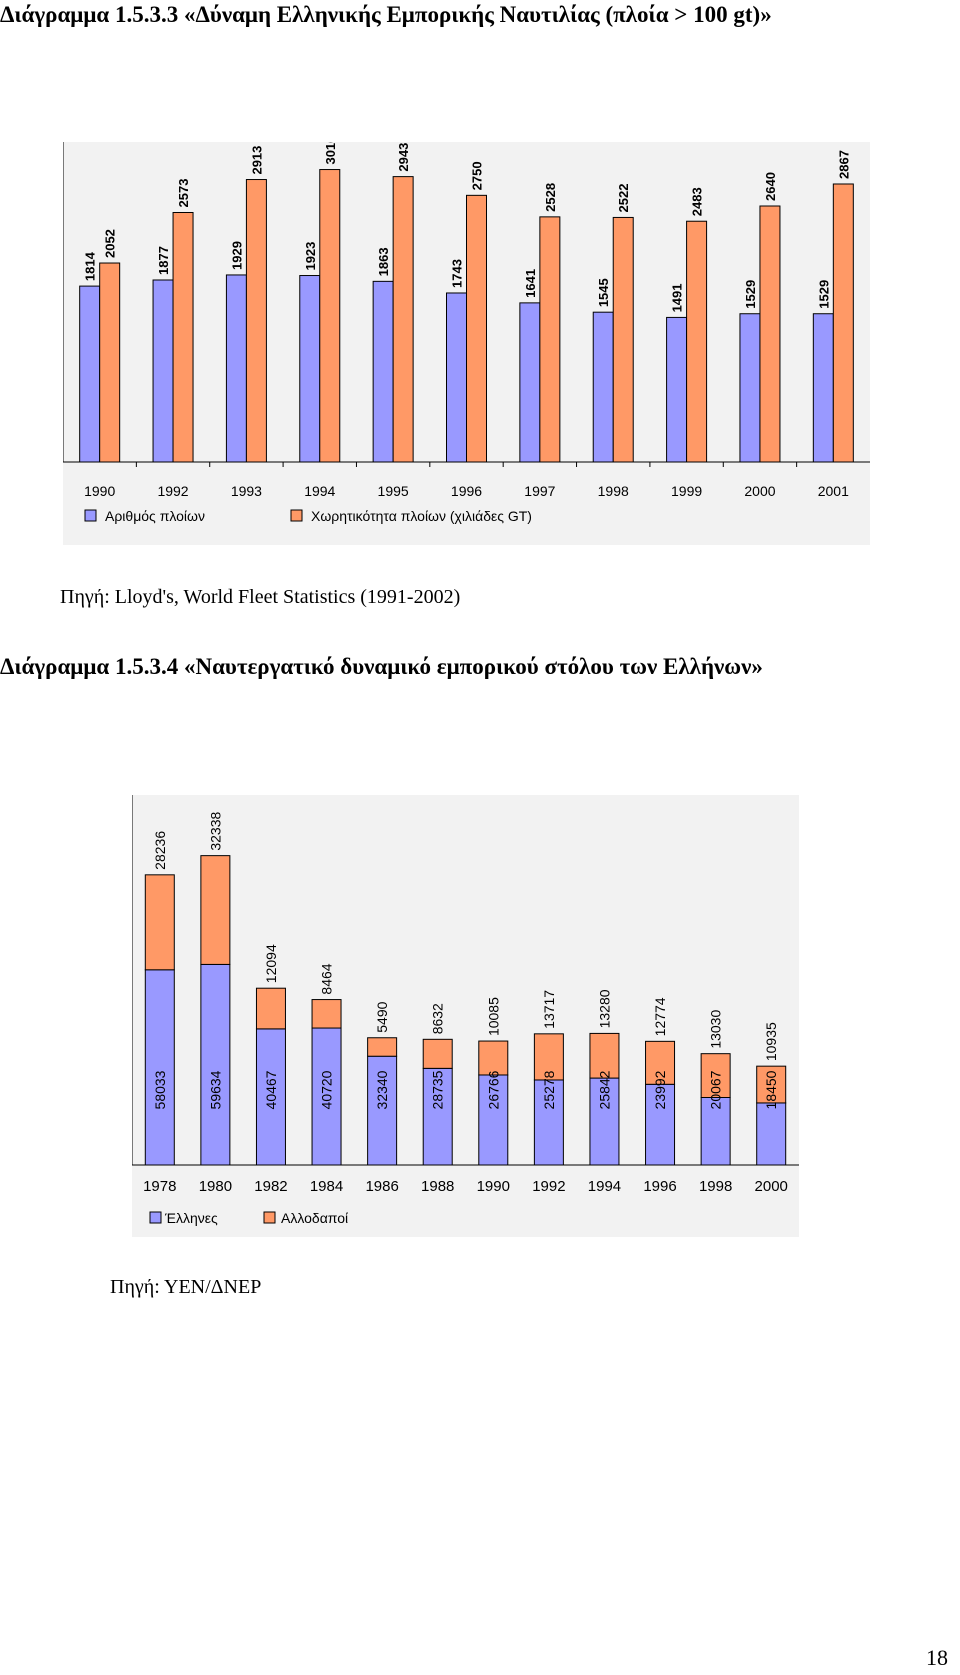 The height and width of the screenshot is (1675, 960). Describe the element at coordinates (660, 1089) in the screenshot. I see `data-label: 23992` at that location.